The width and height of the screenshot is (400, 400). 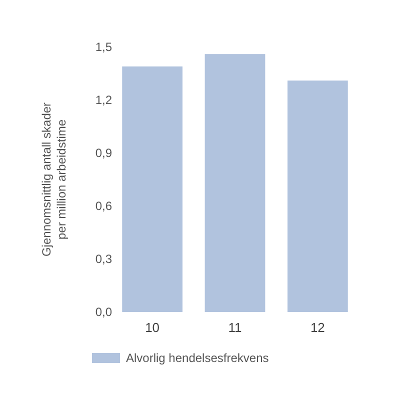 I want to click on y-tick-label: 0,0, so click(x=103, y=312).